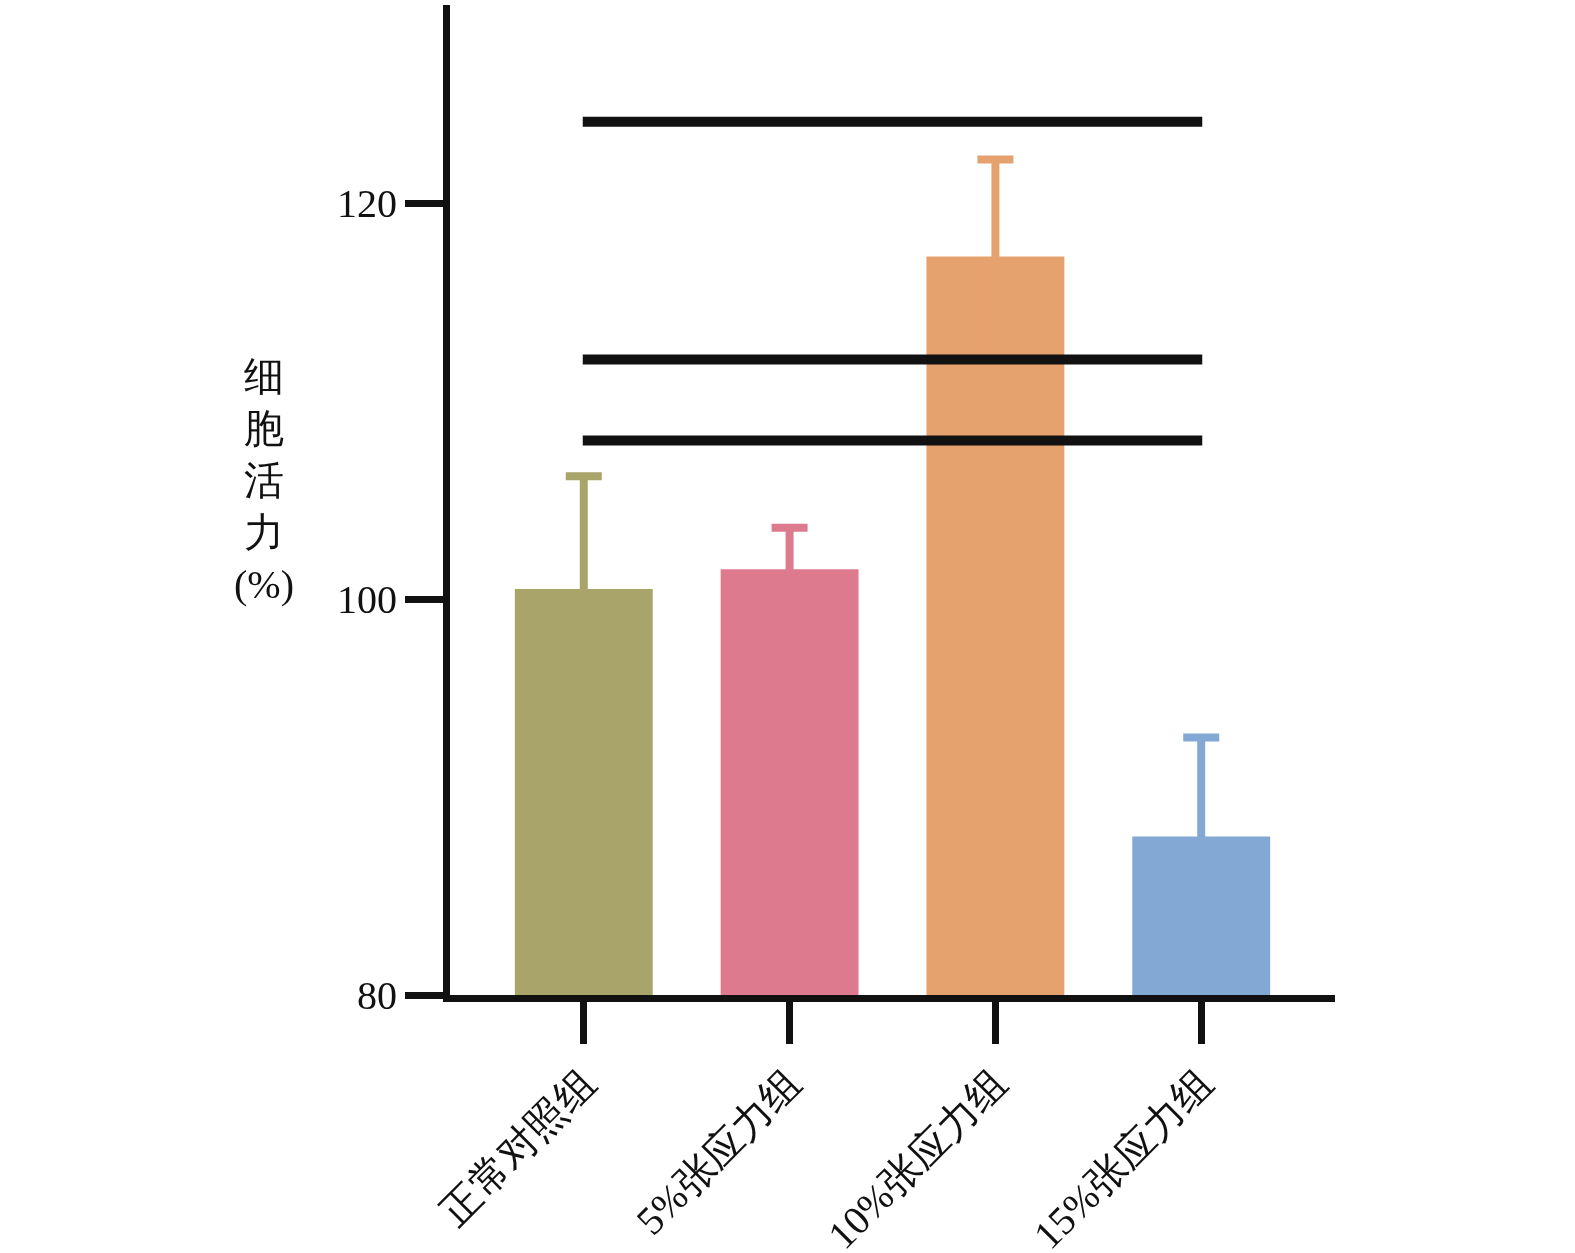 The height and width of the screenshot is (1253, 1575). Describe the element at coordinates (367, 203) in the screenshot. I see `y-tick-label: 120` at that location.